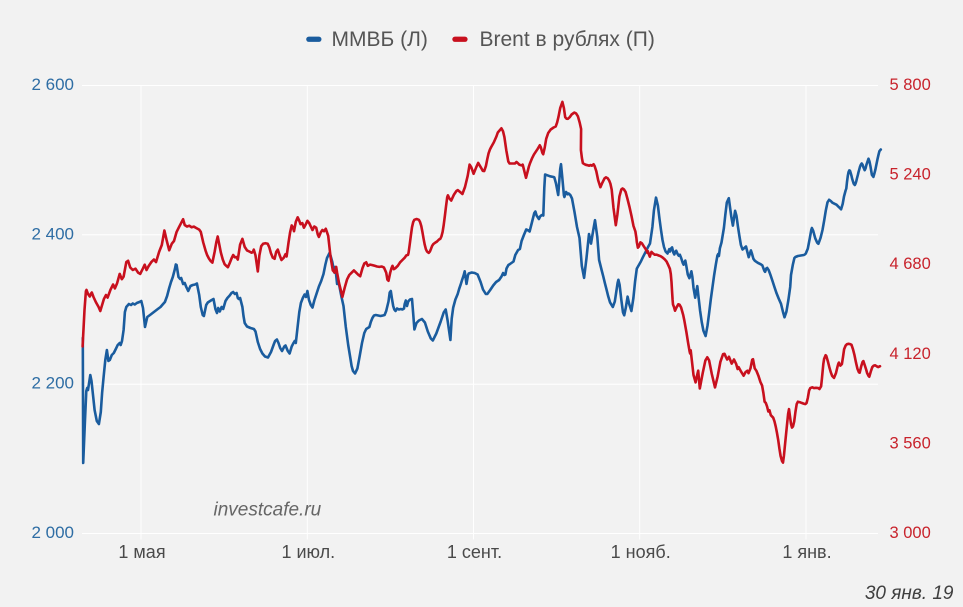 The width and height of the screenshot is (963, 607). What do you see at coordinates (910, 175) in the screenshot?
I see `svg-text: 5 240` at bounding box center [910, 175].